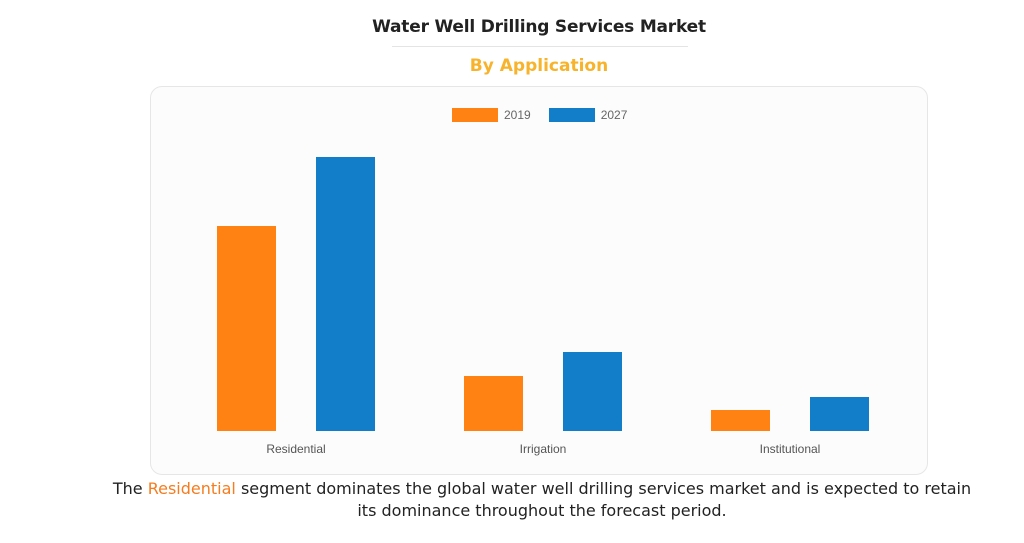 The image size is (1024, 543). What do you see at coordinates (592, 391) in the screenshot?
I see `bar-irrigation-2027` at bounding box center [592, 391].